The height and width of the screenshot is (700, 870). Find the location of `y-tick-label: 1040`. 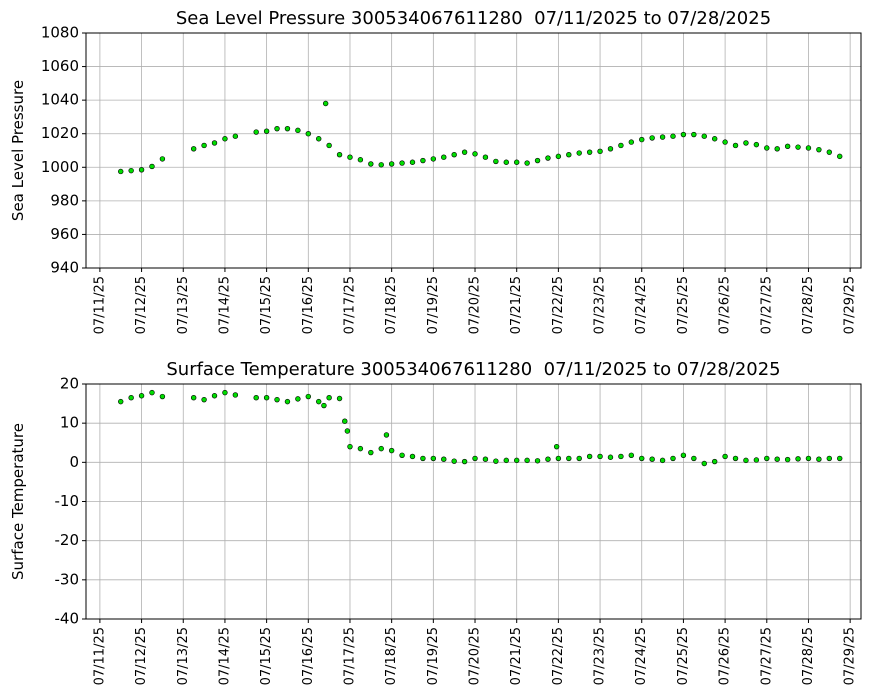

y-tick-label: 1040 is located at coordinates (60, 100).